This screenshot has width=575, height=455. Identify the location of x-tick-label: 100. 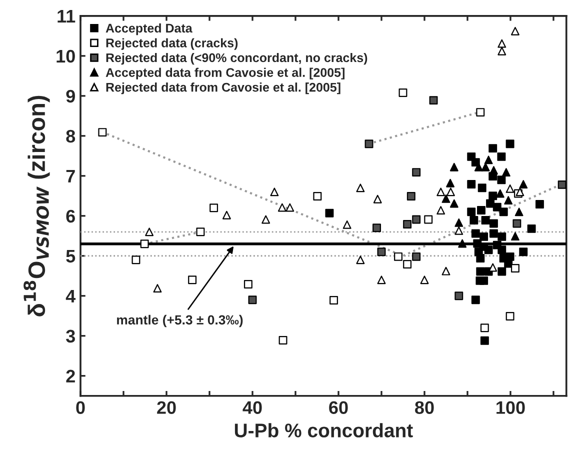
(510, 407).